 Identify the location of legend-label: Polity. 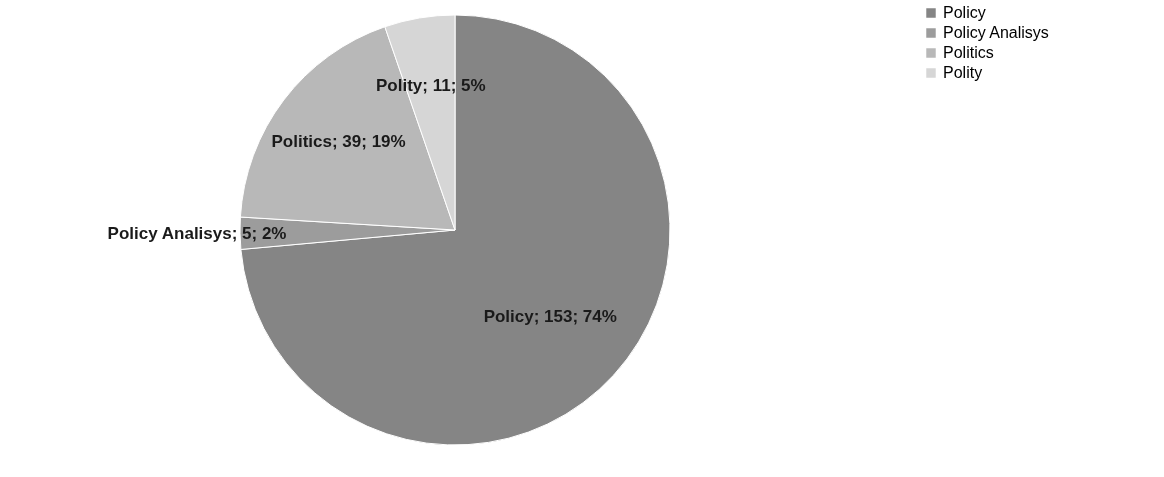
(963, 72).